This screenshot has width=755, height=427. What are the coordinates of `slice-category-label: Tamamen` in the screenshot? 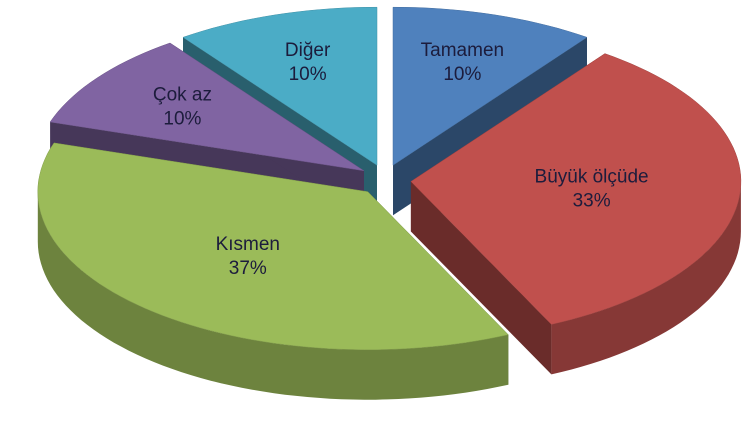 It's located at (462, 50).